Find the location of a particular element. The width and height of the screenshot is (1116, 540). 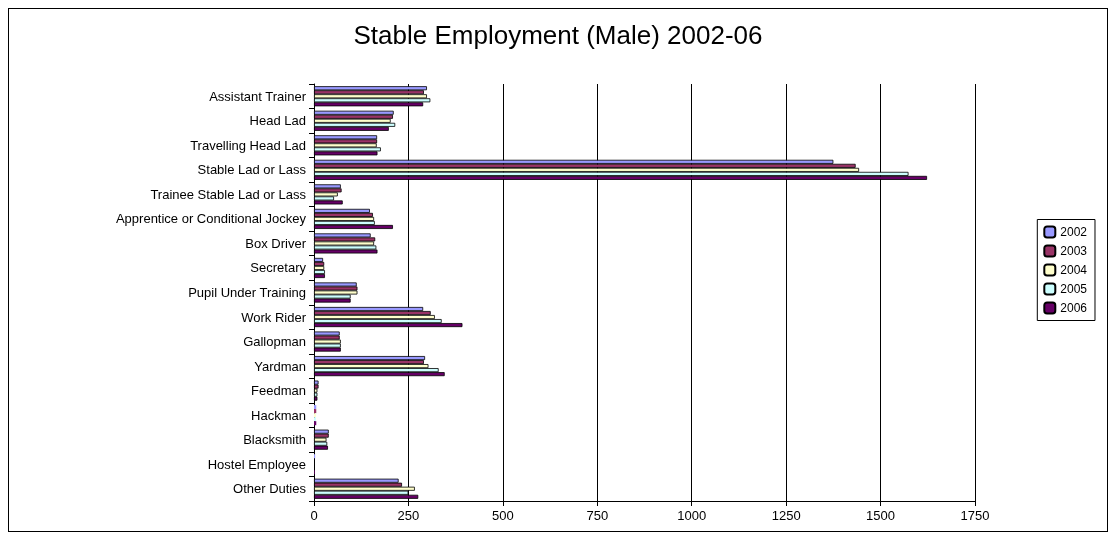

x-tick-label: 250 is located at coordinates (408, 515).